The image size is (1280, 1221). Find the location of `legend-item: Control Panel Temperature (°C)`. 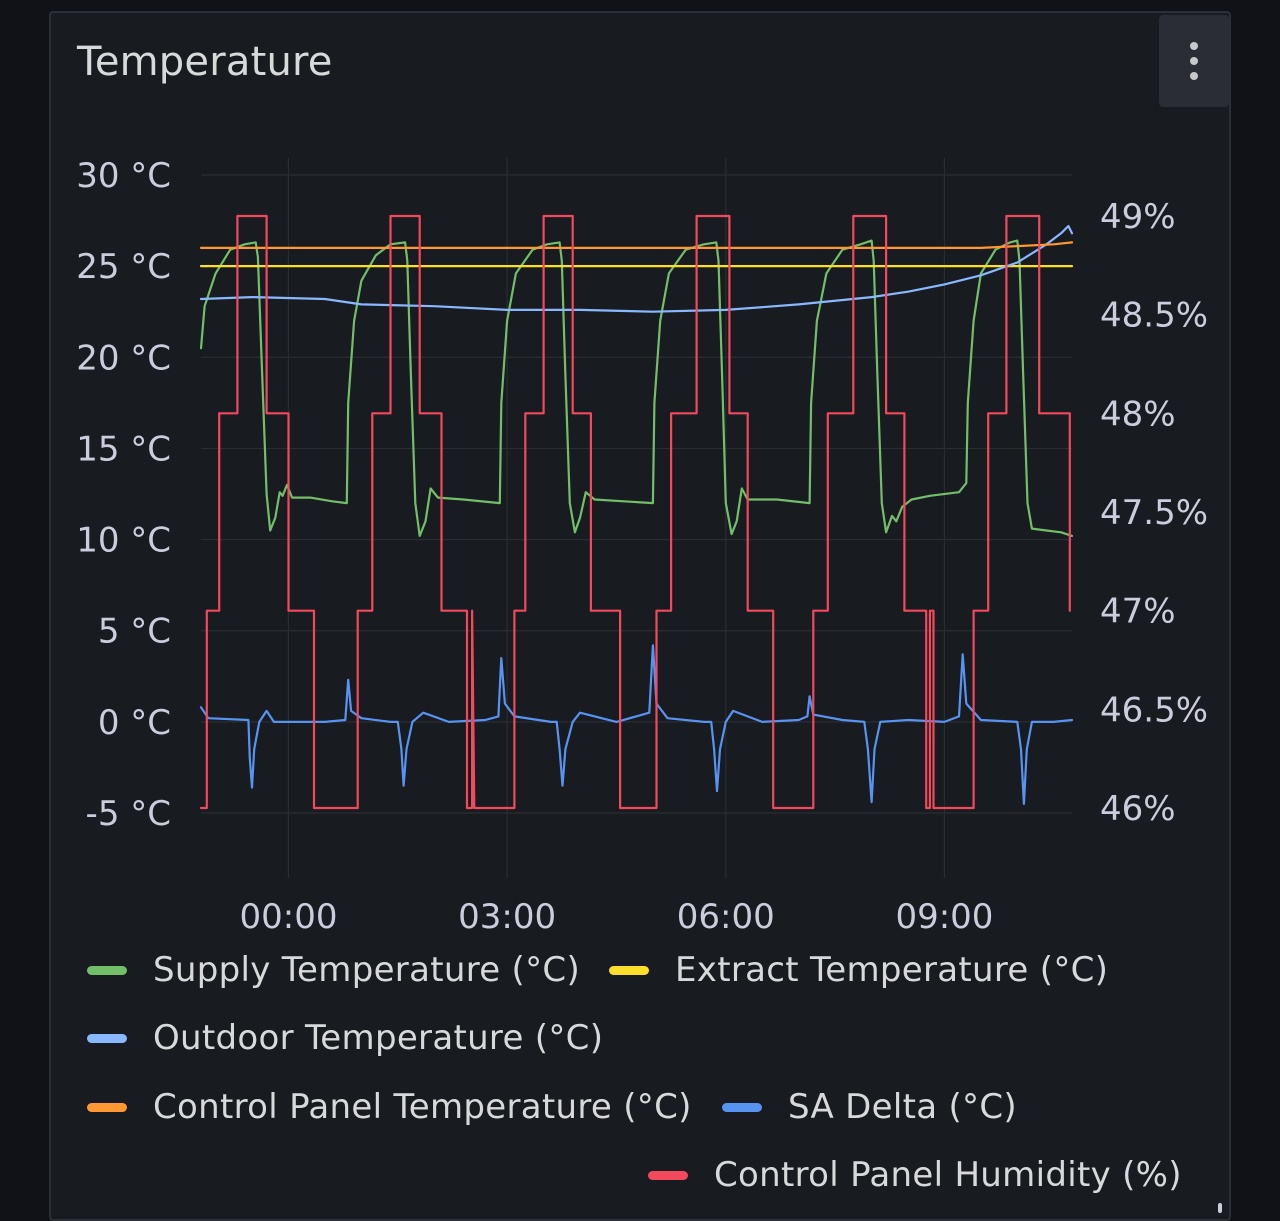

legend-item: Control Panel Temperature (°C) is located at coordinates (389, 1107).